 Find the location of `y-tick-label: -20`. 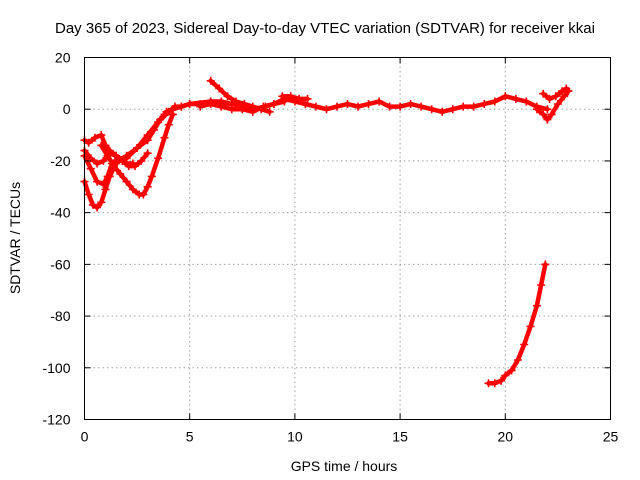

y-tick-label: -20 is located at coordinates (60, 161).